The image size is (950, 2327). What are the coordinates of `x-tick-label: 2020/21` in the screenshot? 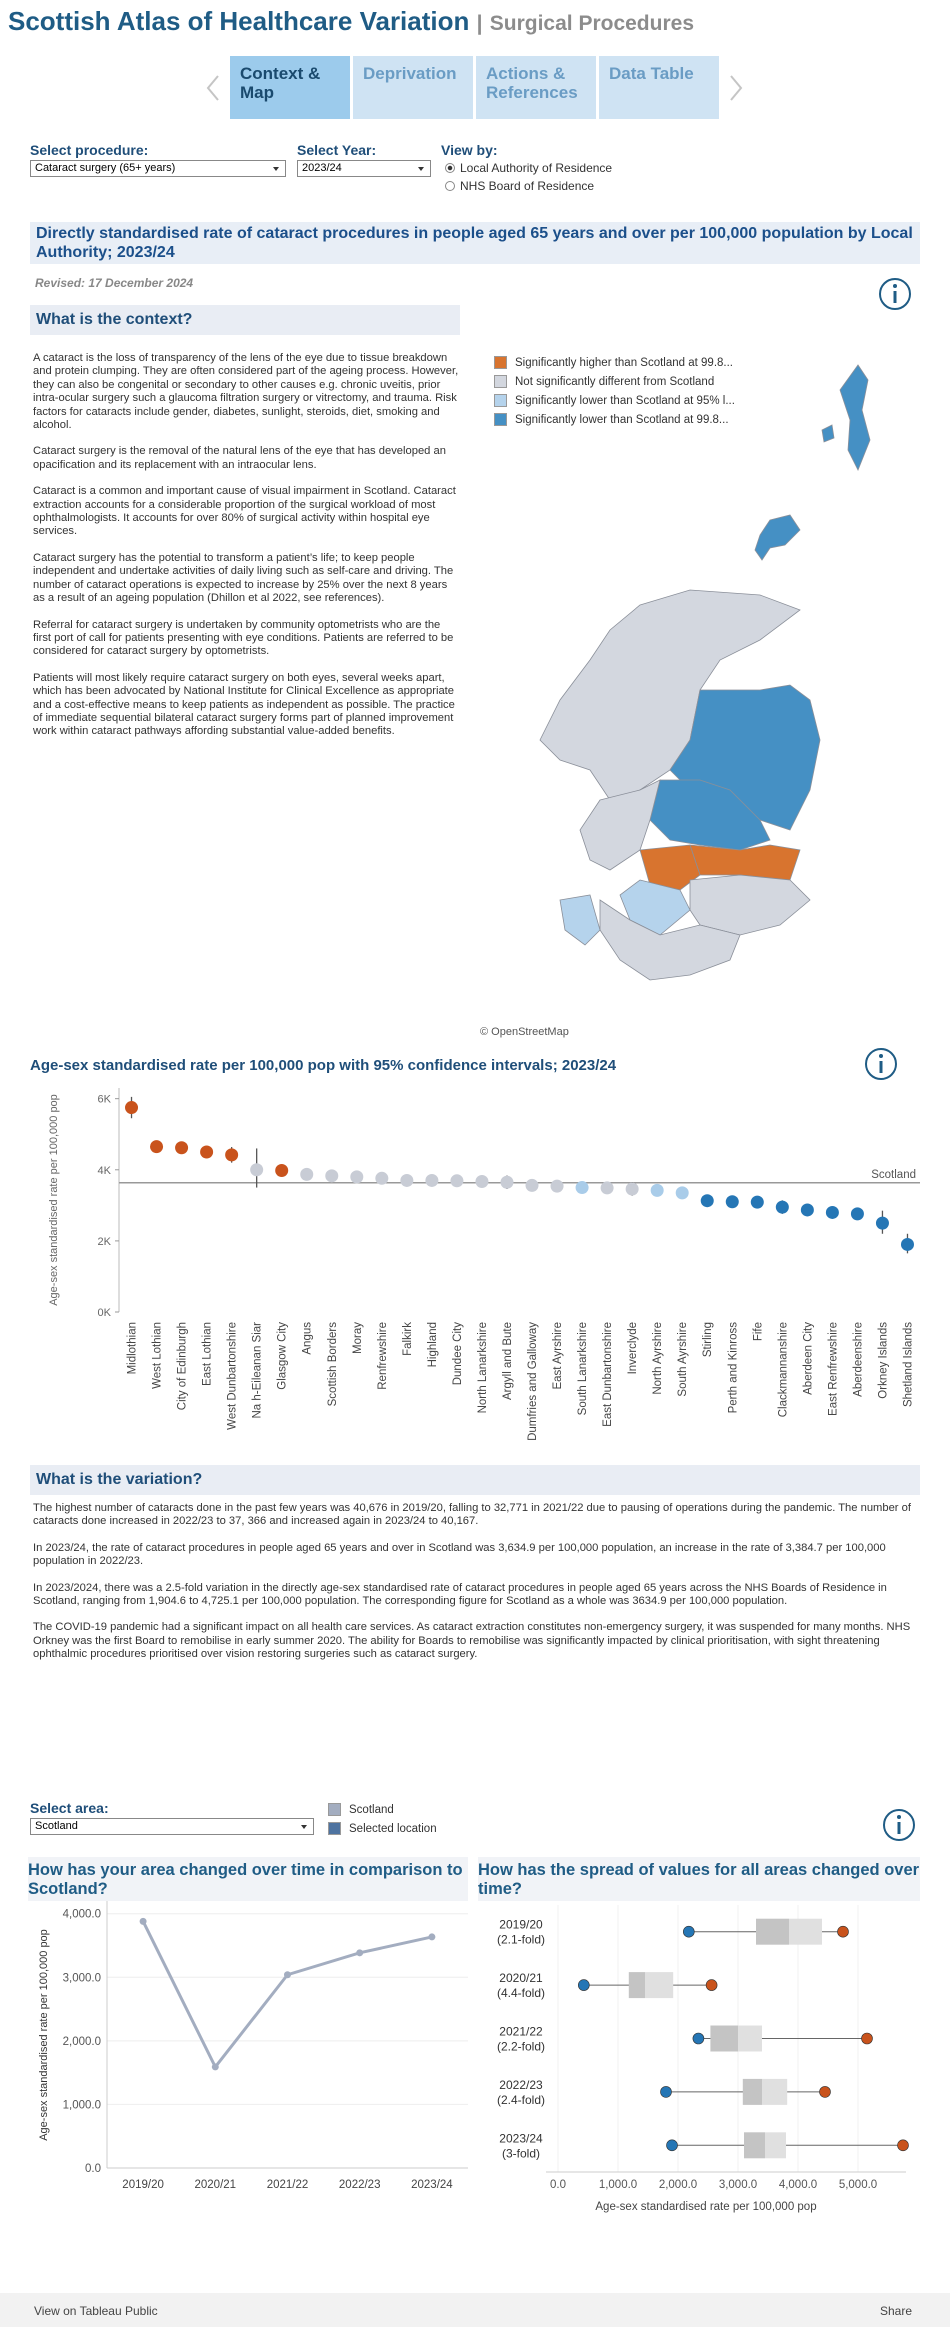 It's located at (216, 2185).